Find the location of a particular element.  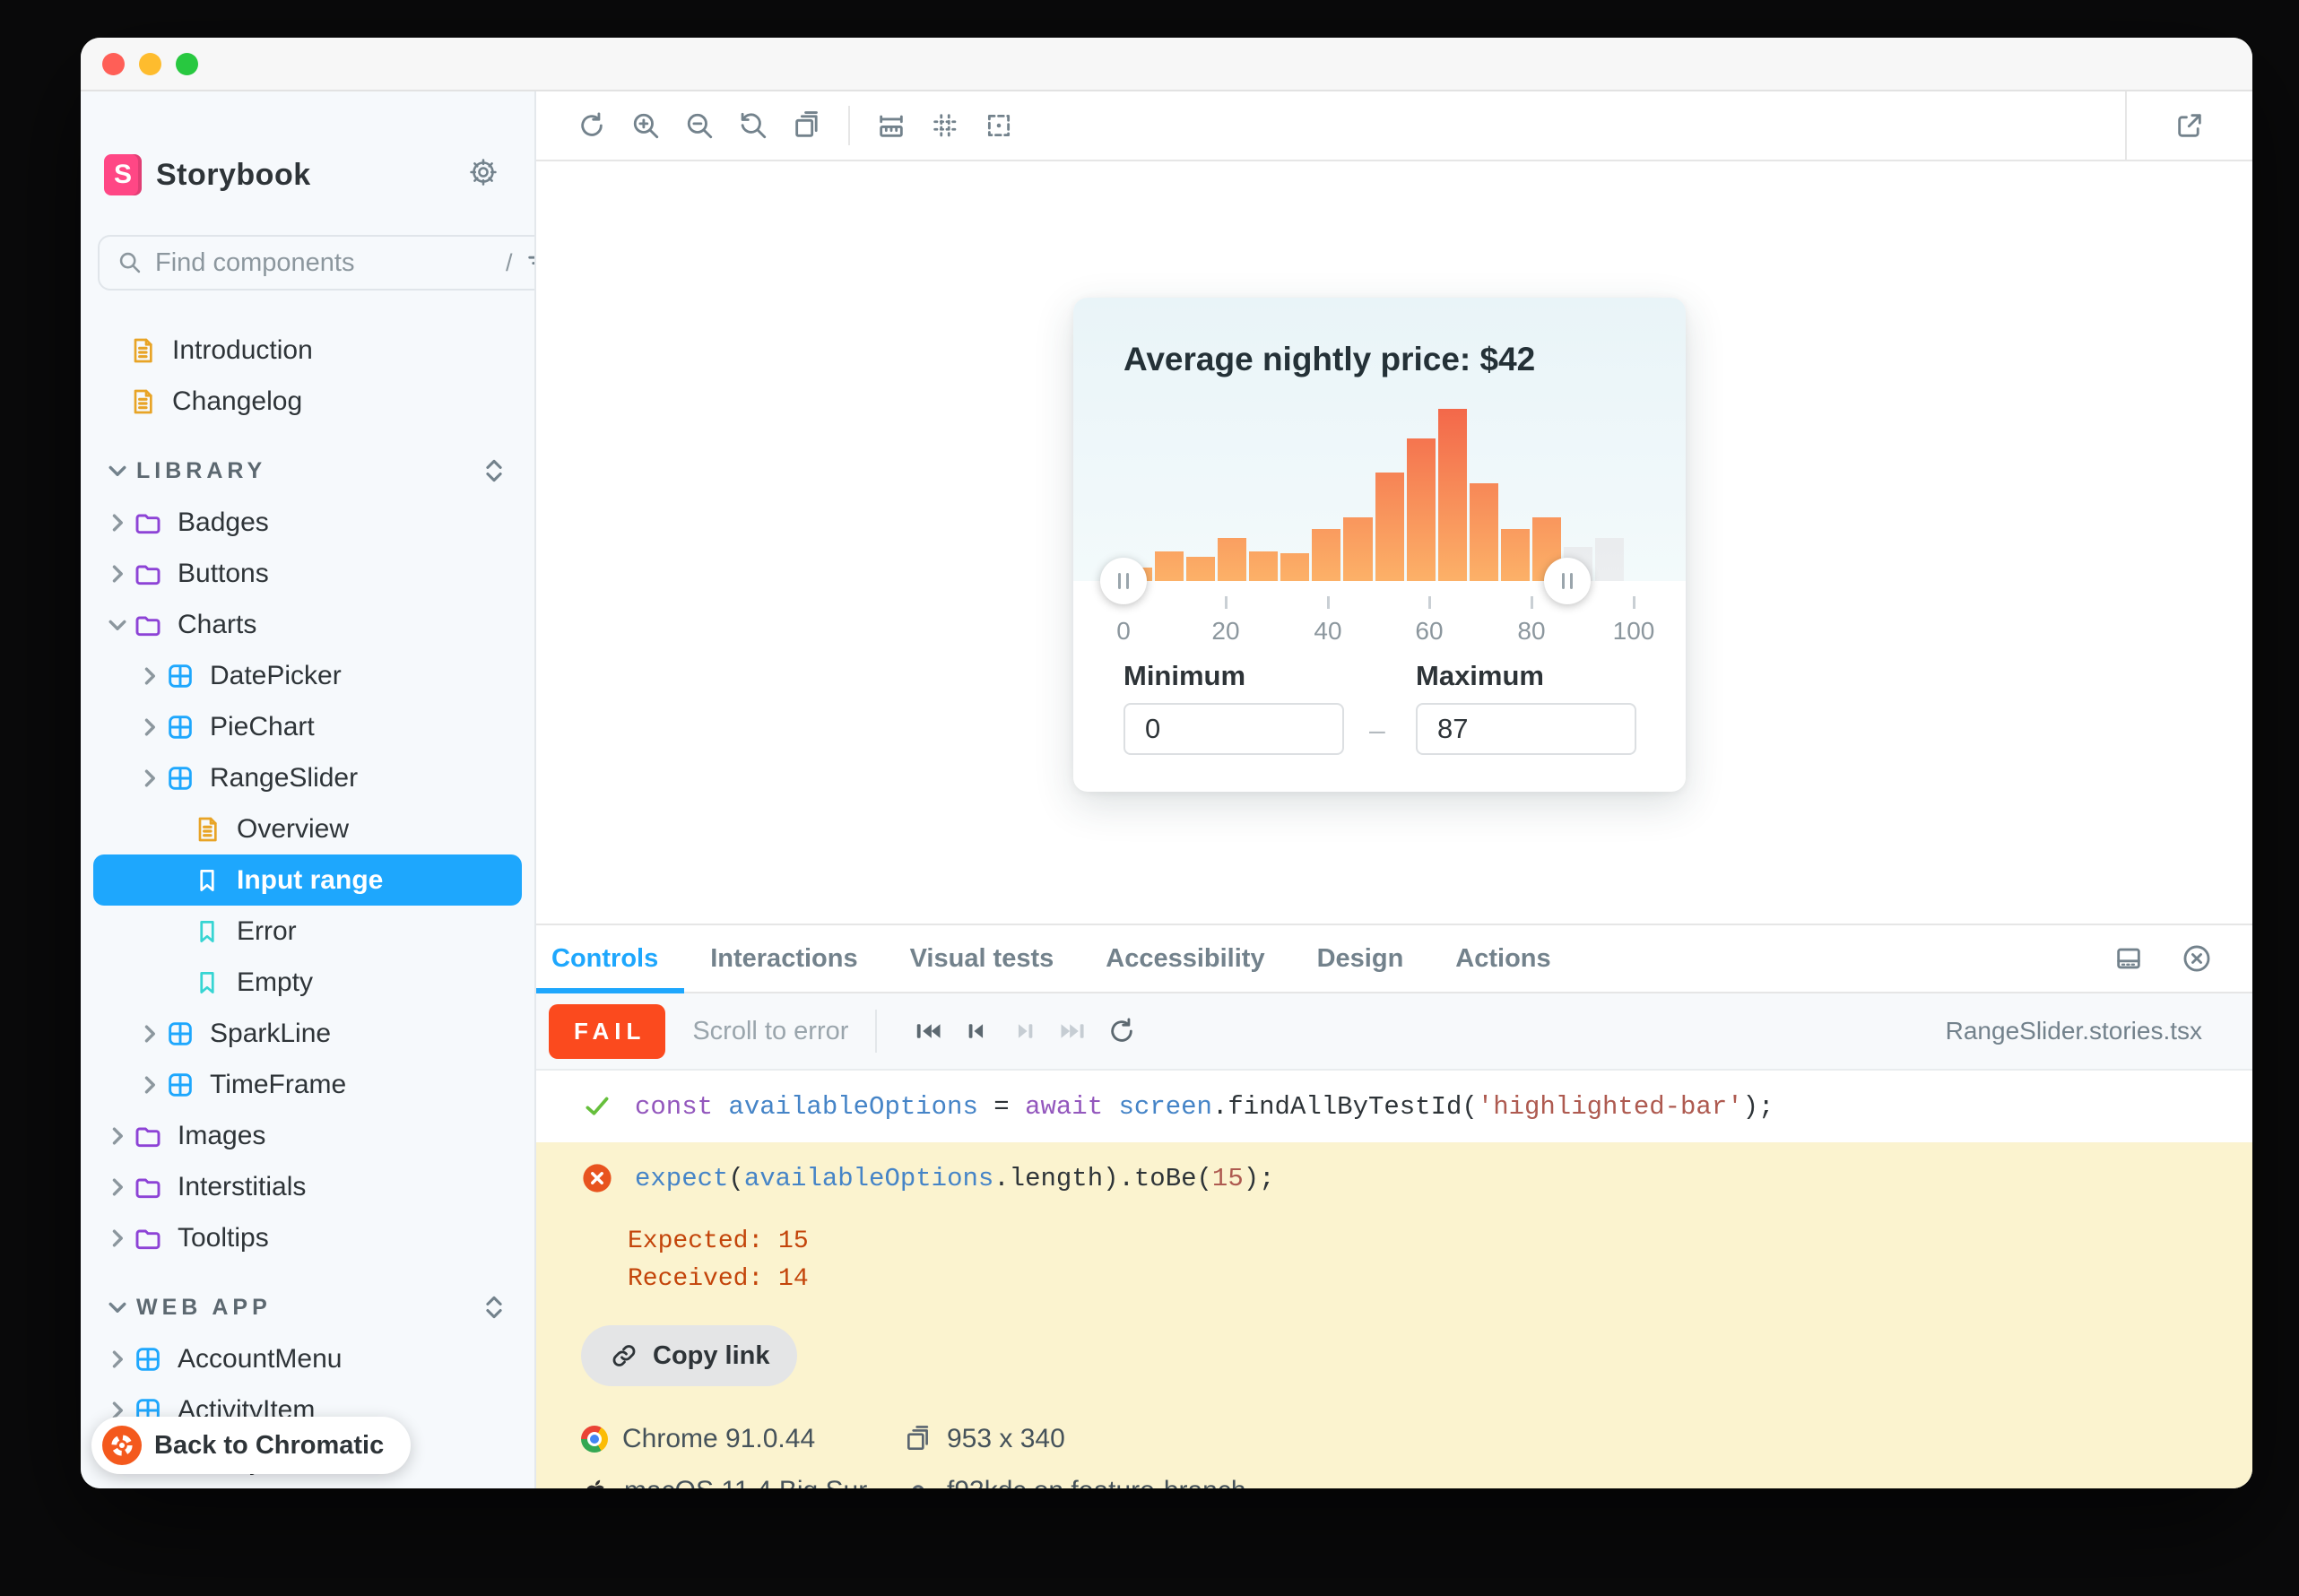

zoom-out-button is located at coordinates (699, 125).